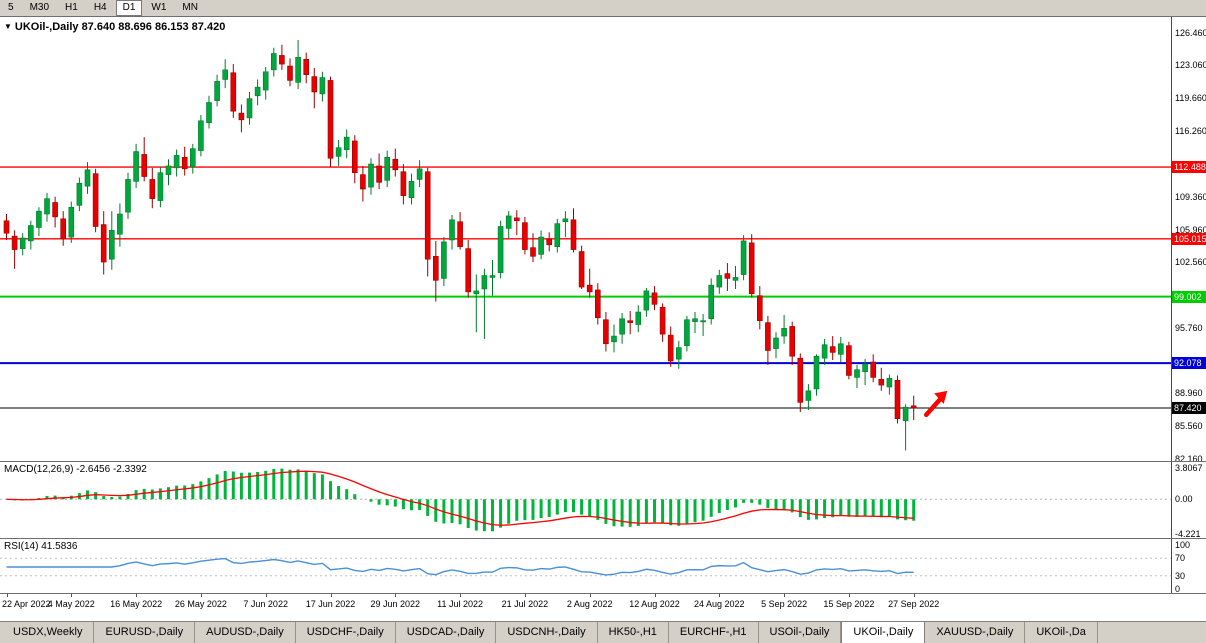 This screenshot has height=643, width=1206. What do you see at coordinates (1178, 589) in the screenshot?
I see `rsi-axis-label: 0` at bounding box center [1178, 589].